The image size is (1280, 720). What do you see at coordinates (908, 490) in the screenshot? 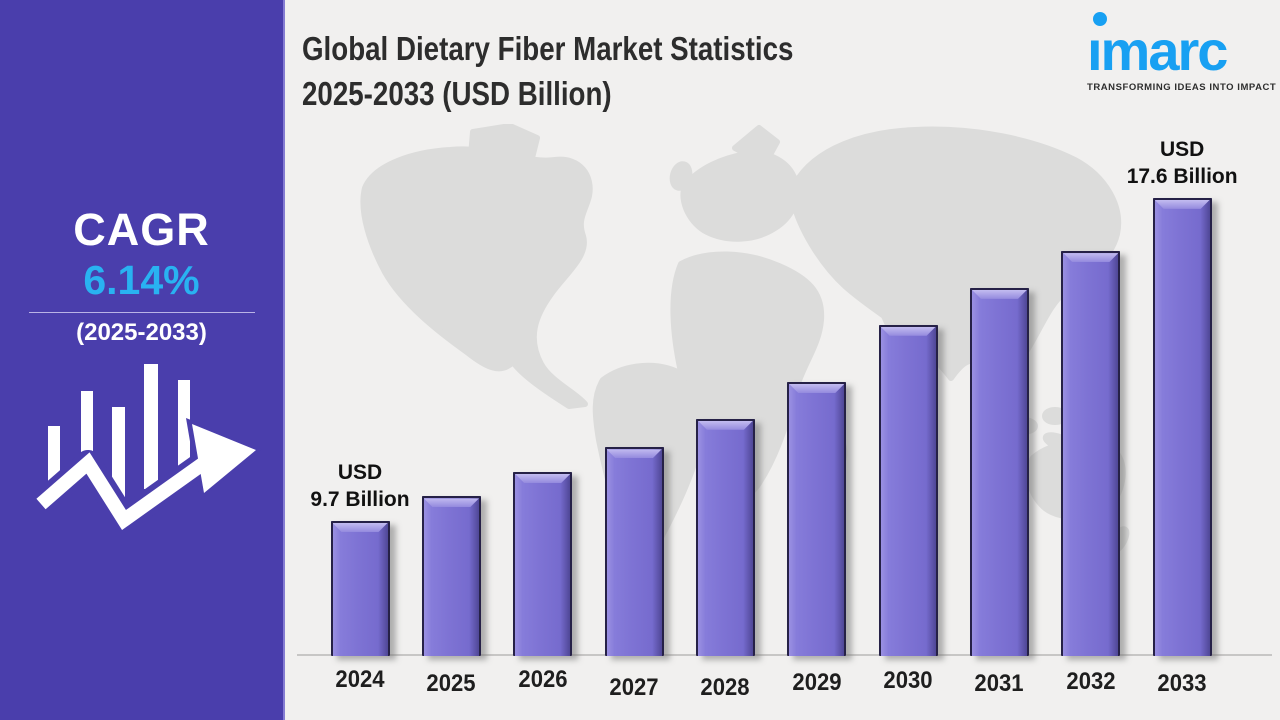
I see `bar-2030` at bounding box center [908, 490].